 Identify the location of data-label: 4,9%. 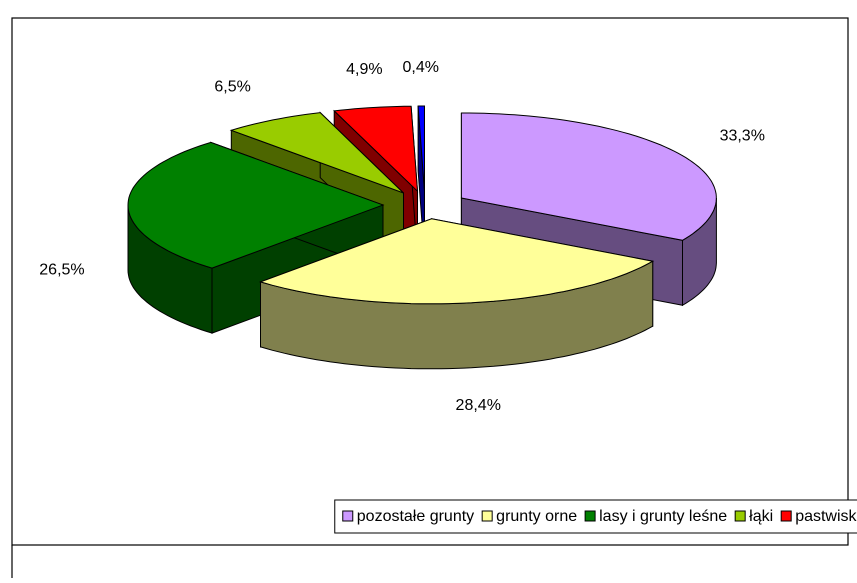
(364, 69).